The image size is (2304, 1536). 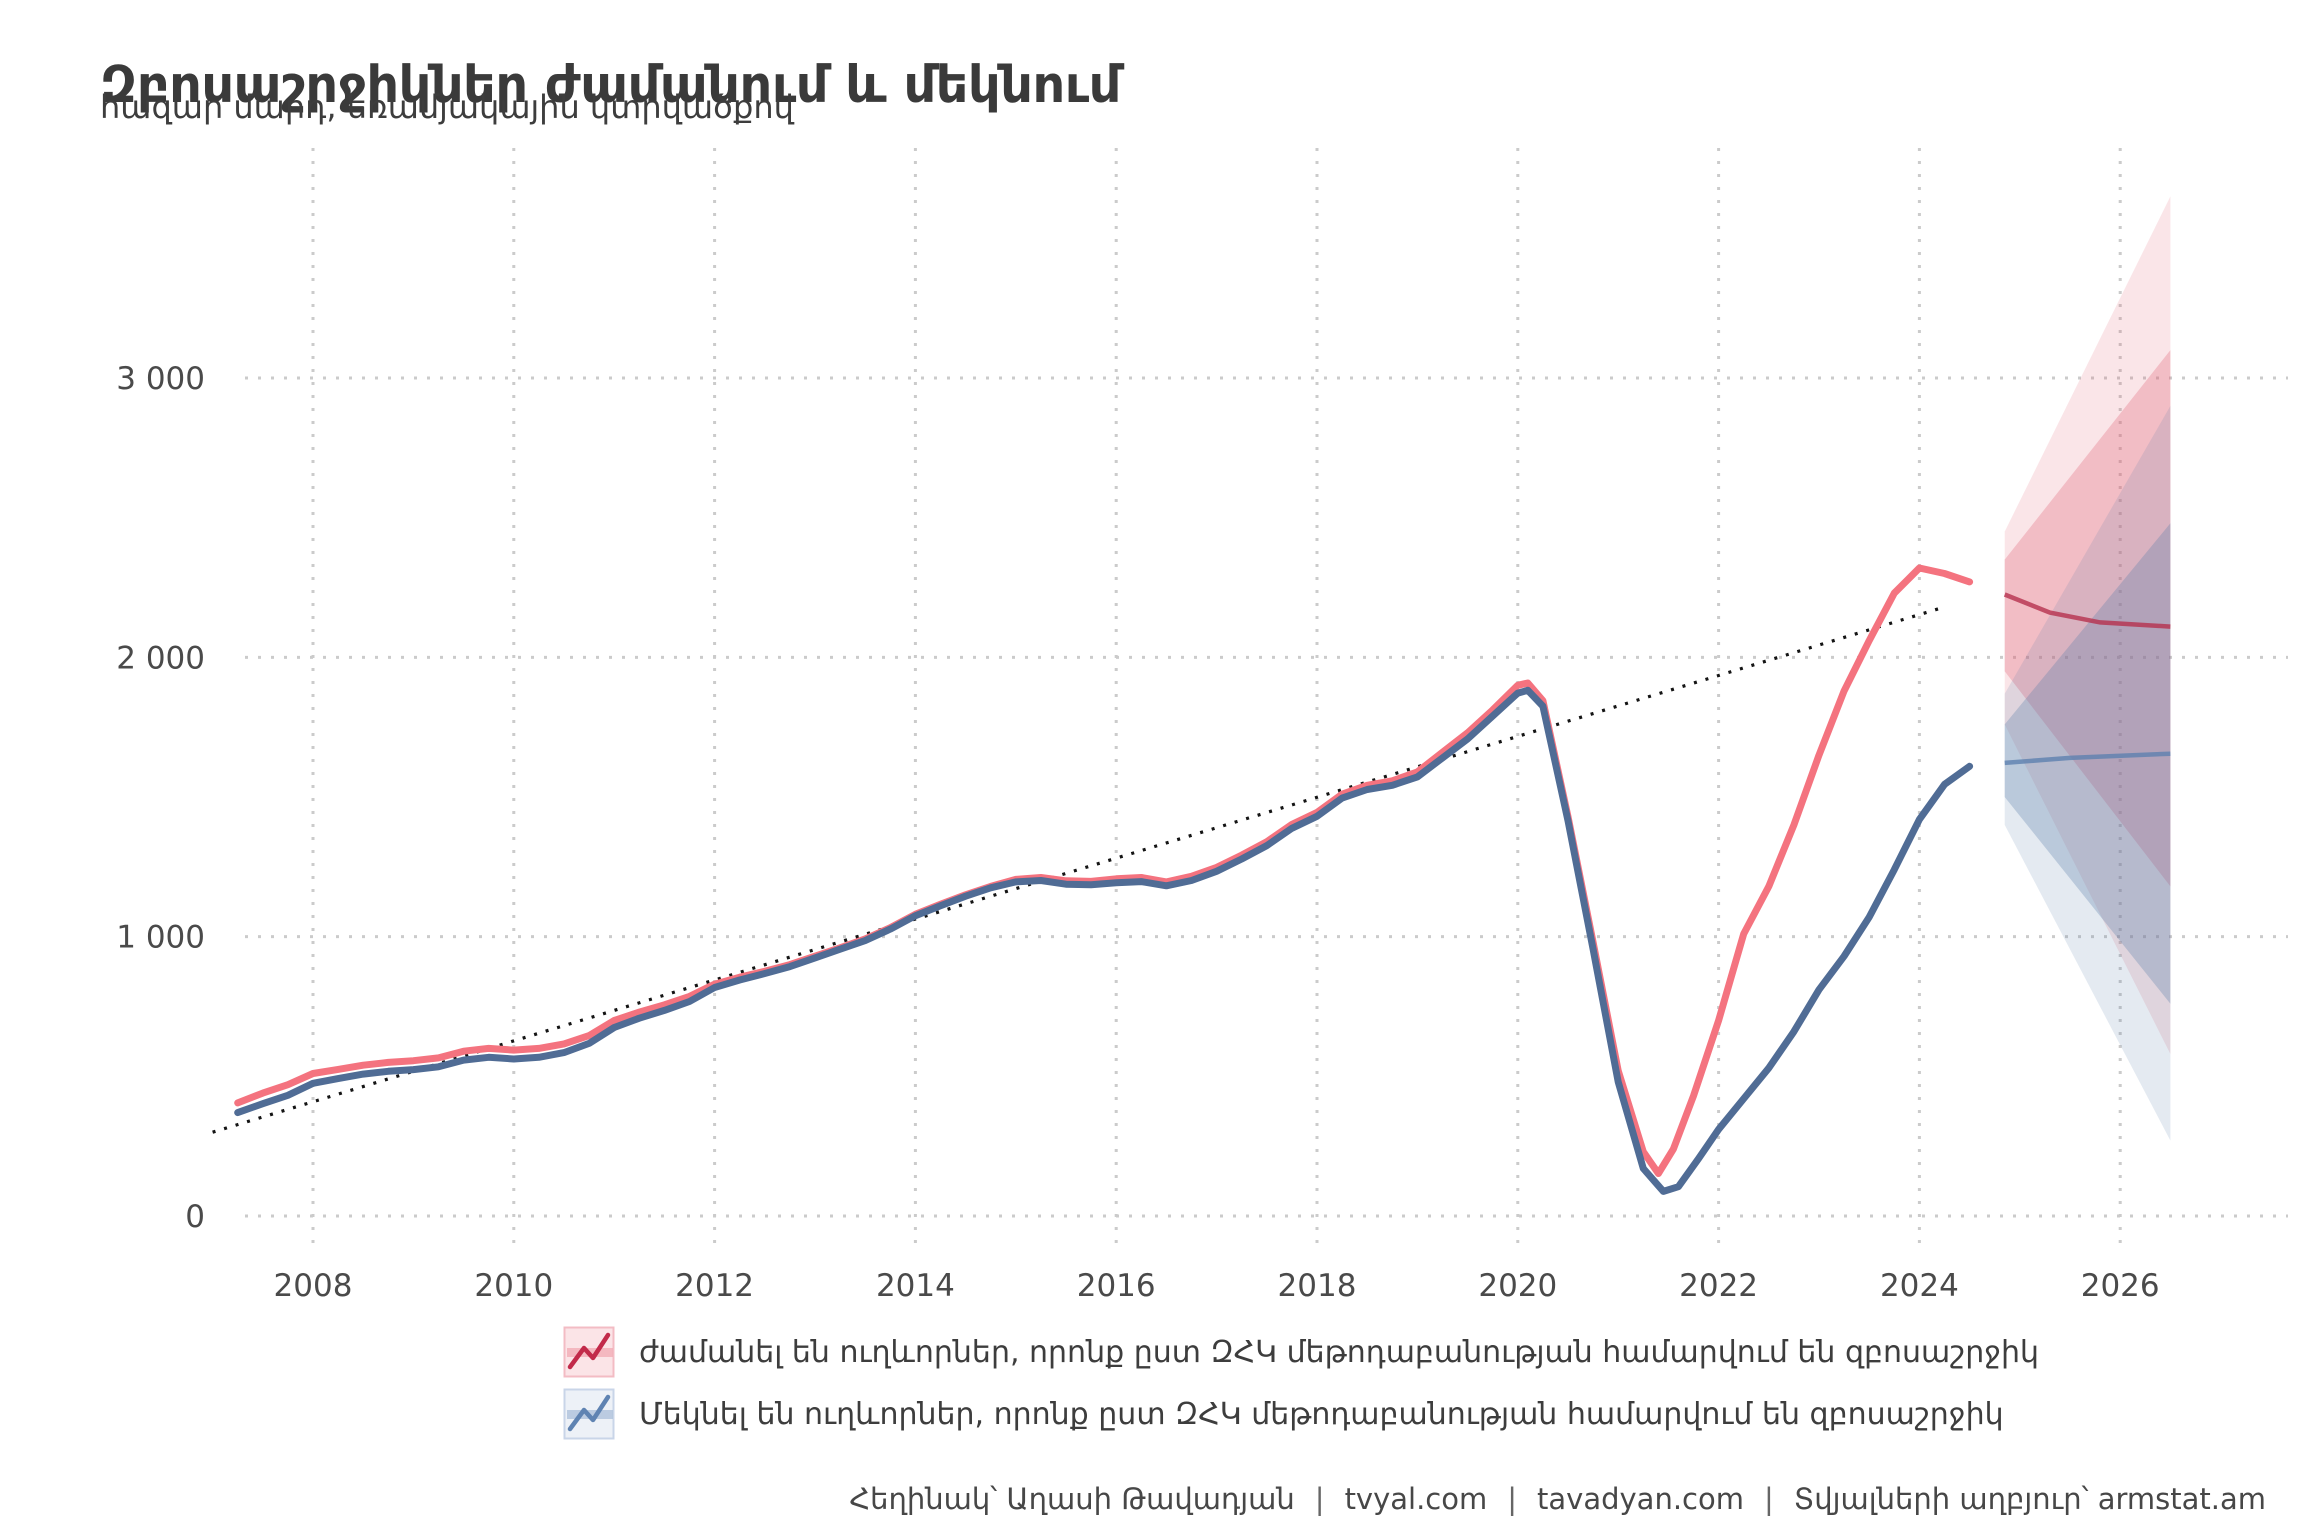 I want to click on forecast-fan-inner-departures, so click(x=2087, y=763).